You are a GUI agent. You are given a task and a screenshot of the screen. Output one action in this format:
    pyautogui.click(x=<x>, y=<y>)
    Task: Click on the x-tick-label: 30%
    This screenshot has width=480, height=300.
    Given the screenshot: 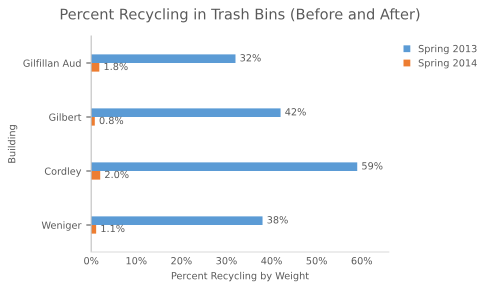 What is the action you would take?
    pyautogui.click(x=226, y=260)
    